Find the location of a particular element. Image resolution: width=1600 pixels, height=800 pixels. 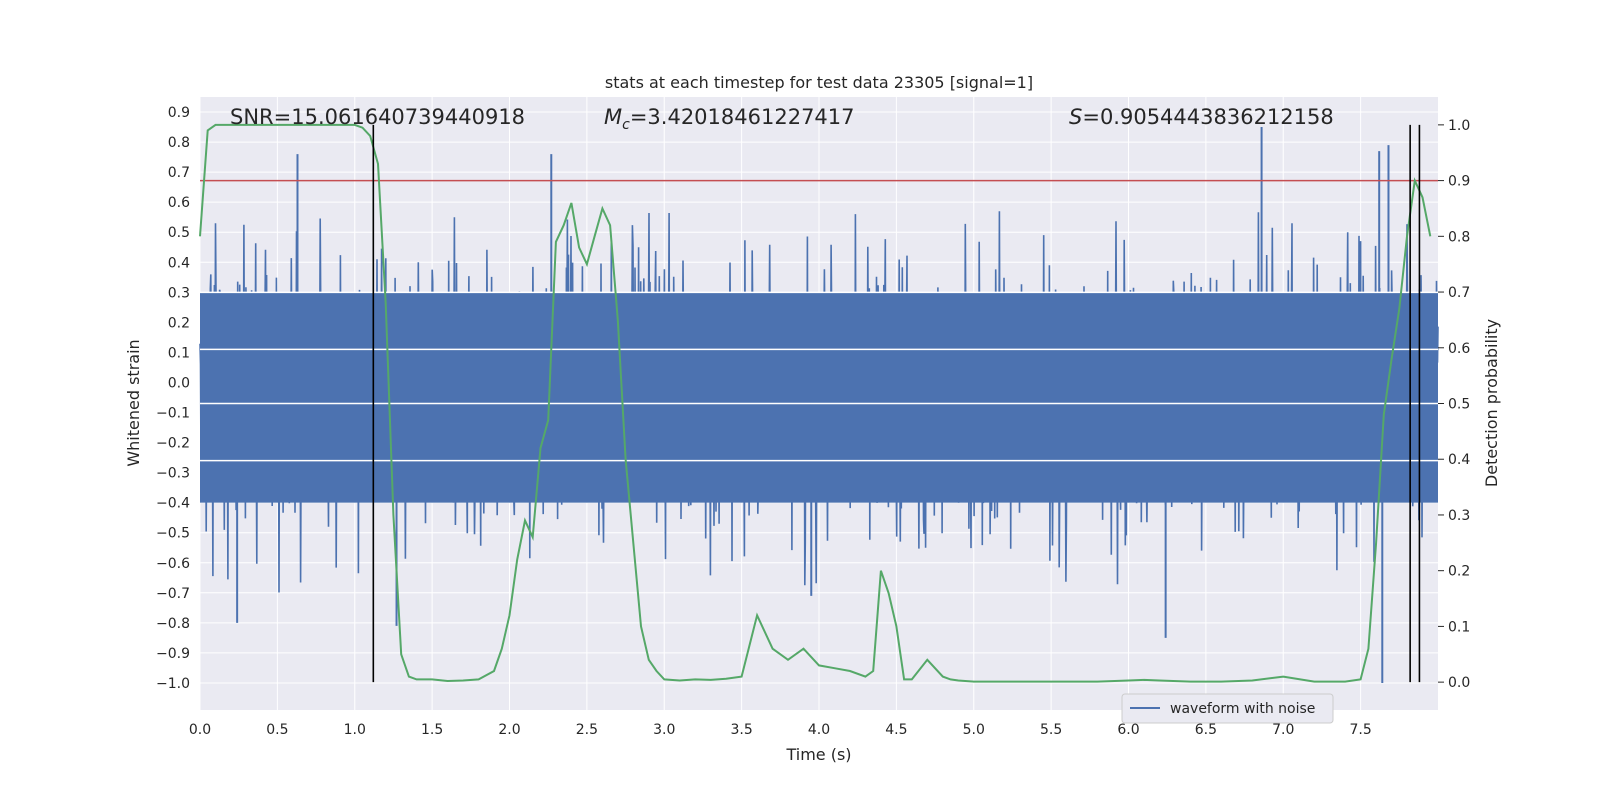

legend: waveform with noise is located at coordinates (1227, 708).